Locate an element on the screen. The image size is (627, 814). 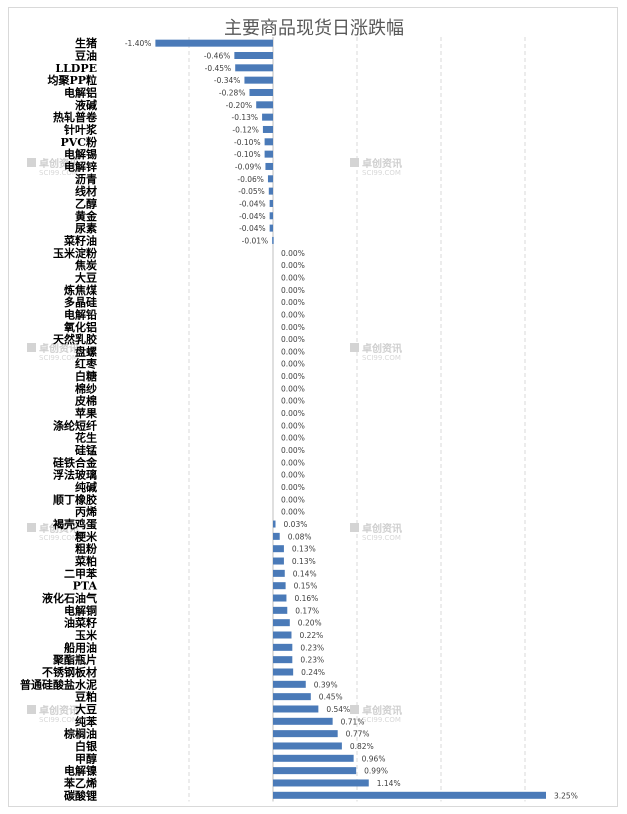
category-label: PTA is located at coordinates (85, 586).